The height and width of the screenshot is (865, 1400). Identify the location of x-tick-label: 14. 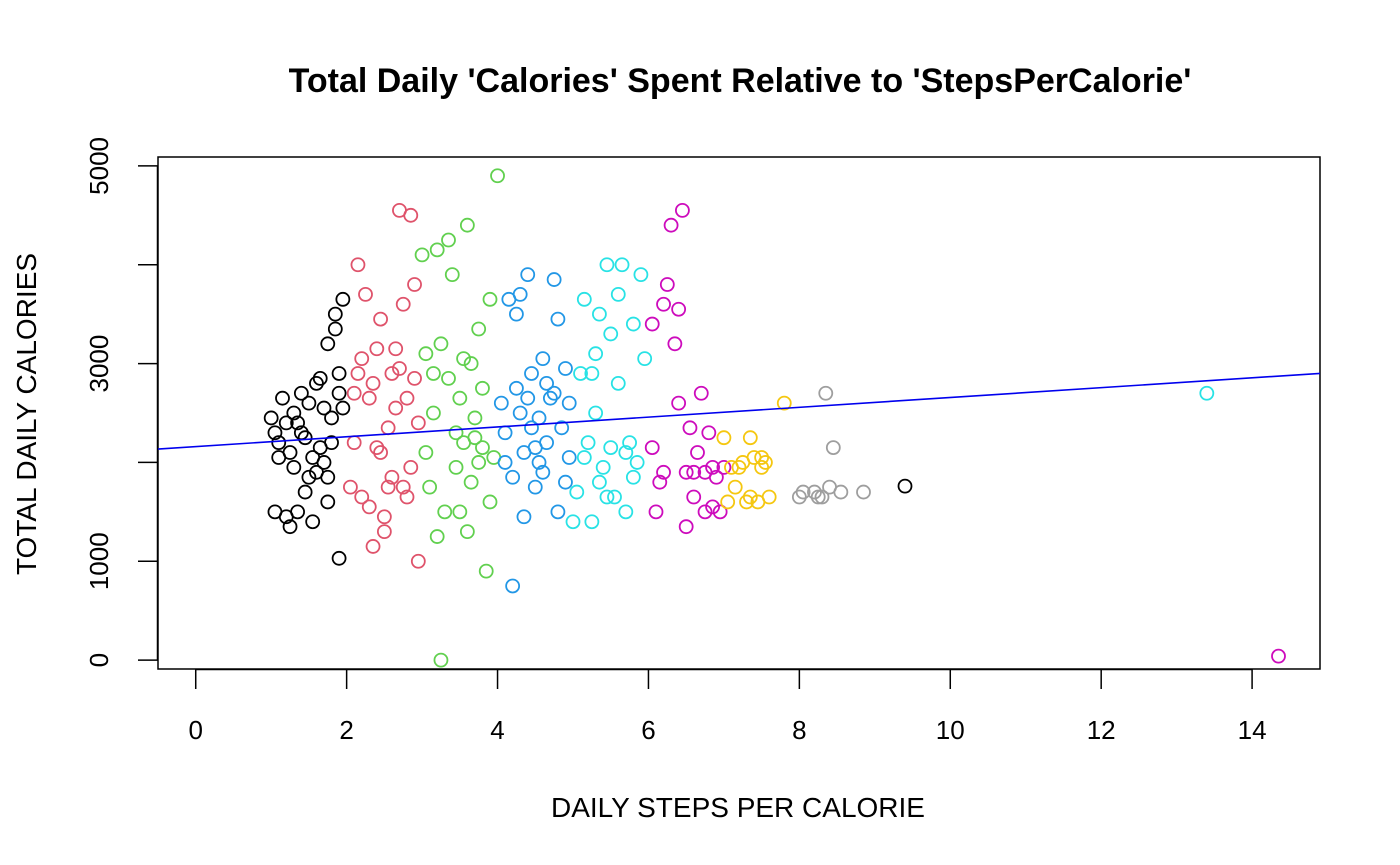
(1252, 730).